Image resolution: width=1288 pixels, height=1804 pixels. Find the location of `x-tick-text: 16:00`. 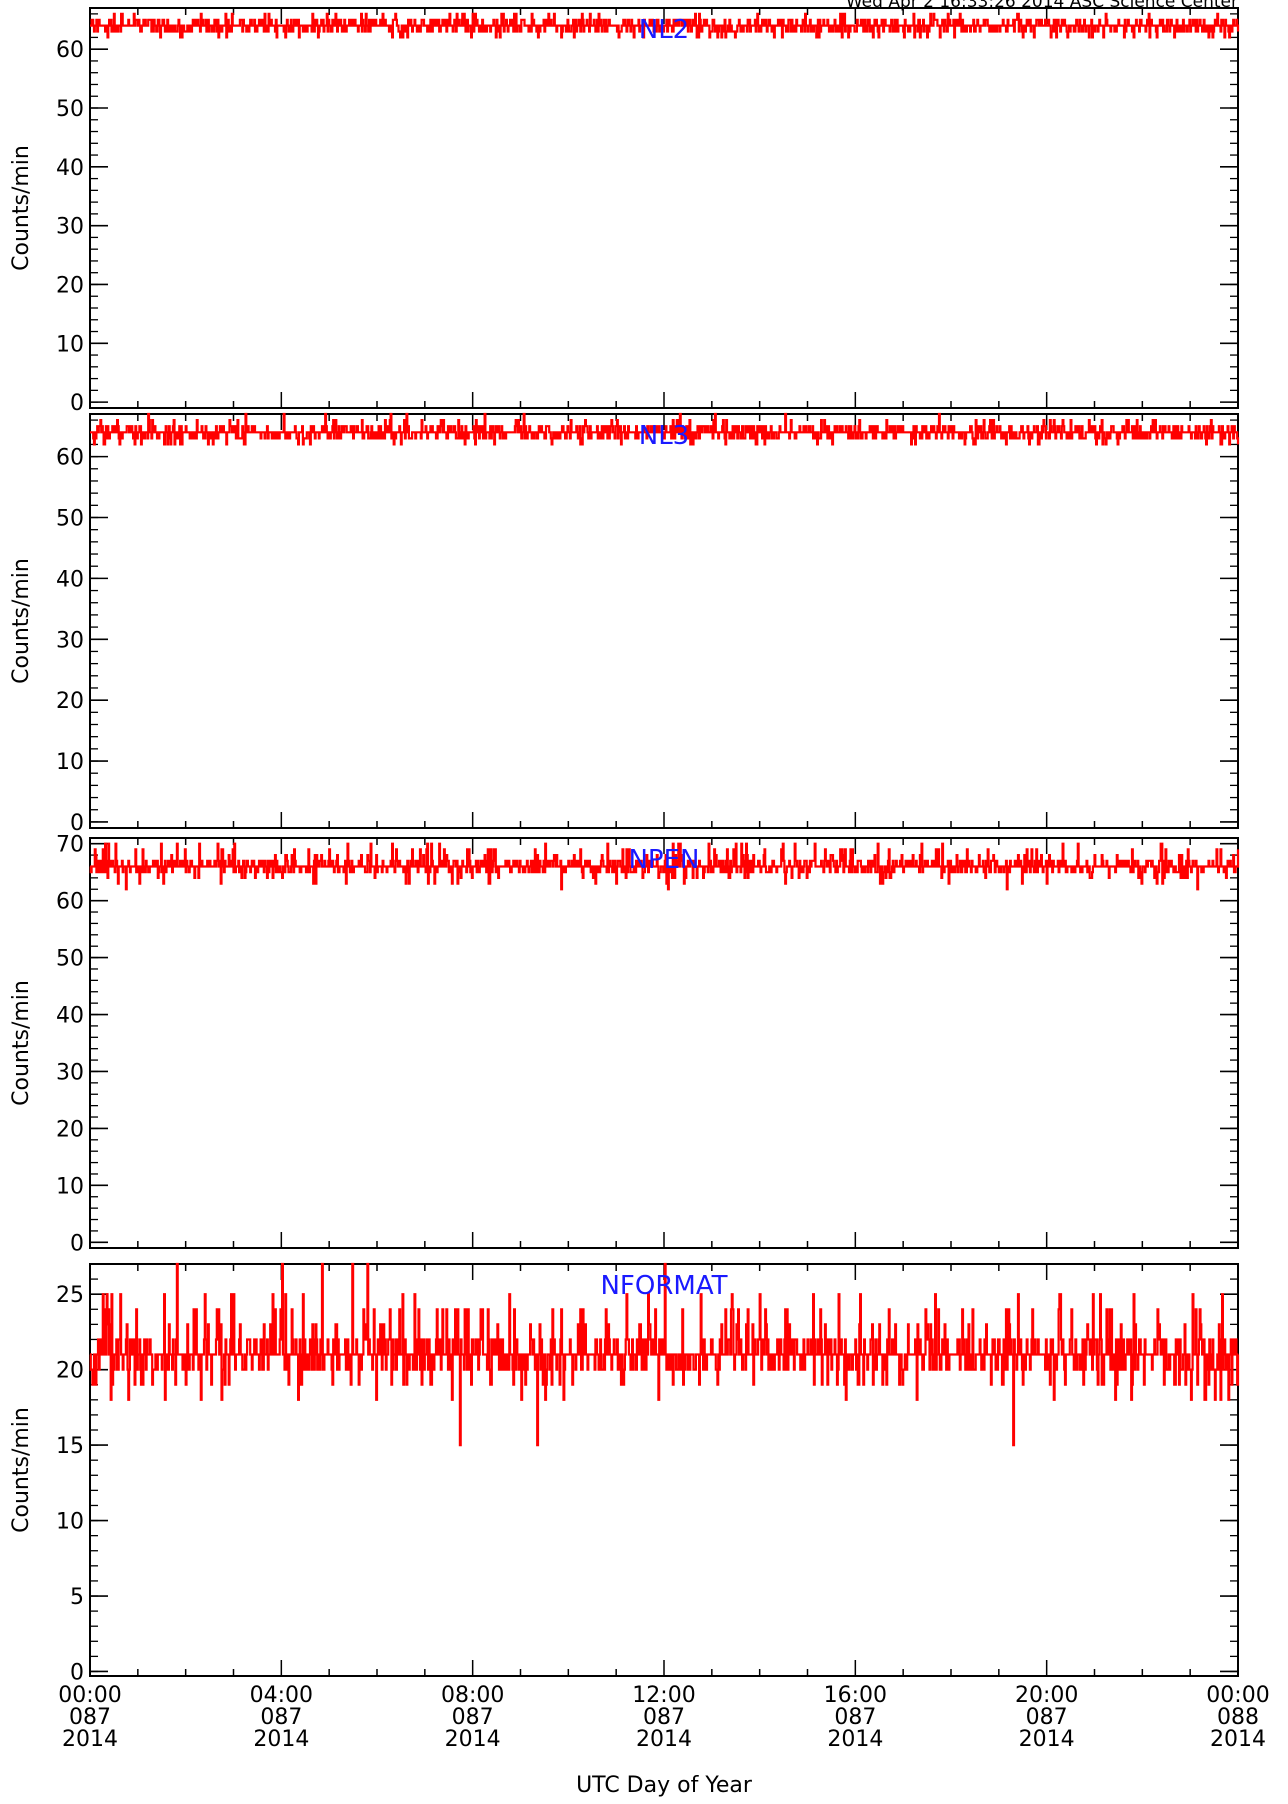

x-tick-text: 16:00 is located at coordinates (855, 1695).